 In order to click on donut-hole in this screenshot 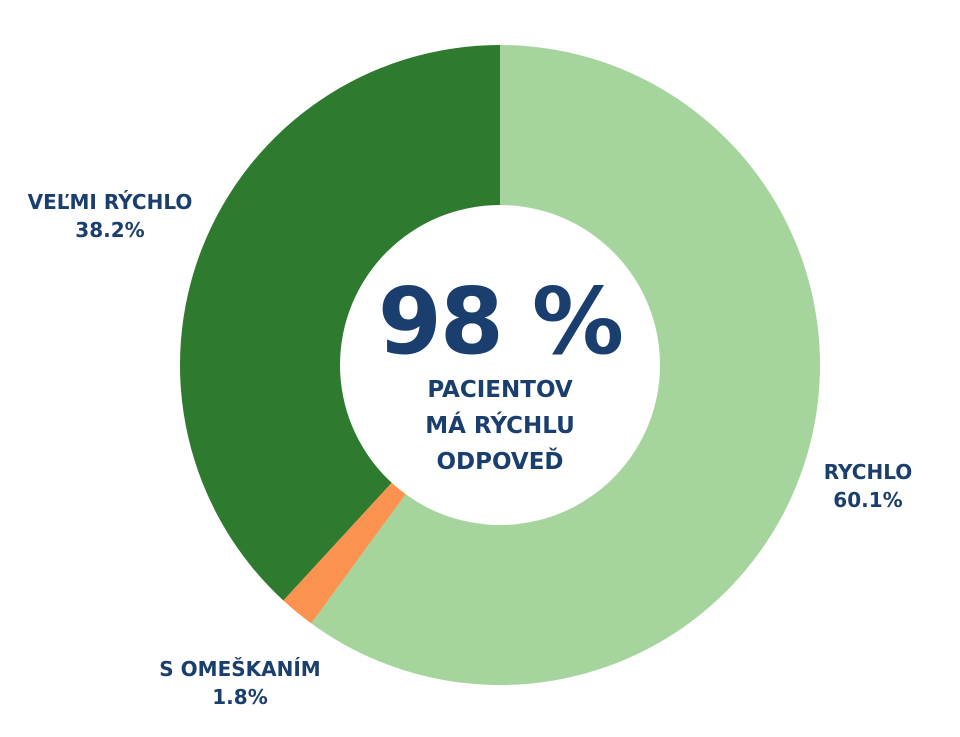, I will do `click(500, 365)`.